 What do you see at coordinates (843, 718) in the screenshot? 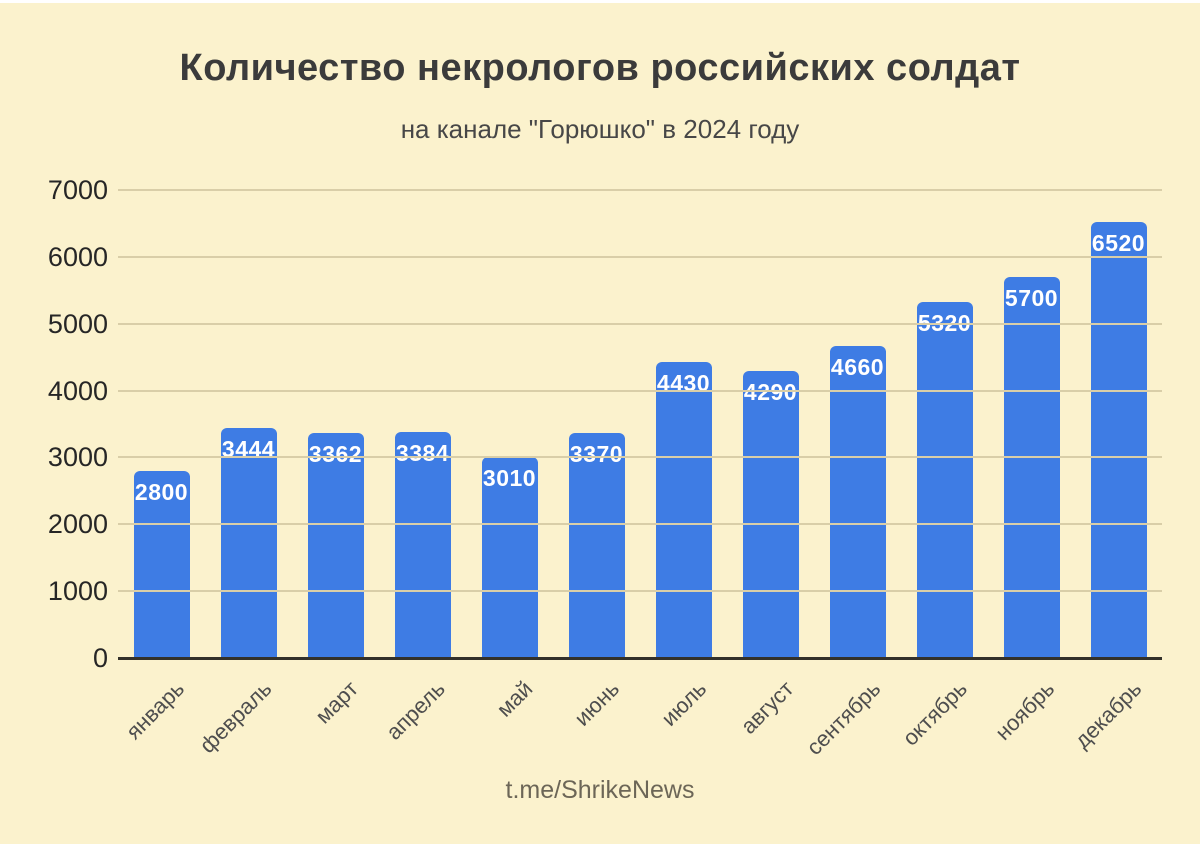
I see `x-tick-label-сентябрь: сентябрь` at bounding box center [843, 718].